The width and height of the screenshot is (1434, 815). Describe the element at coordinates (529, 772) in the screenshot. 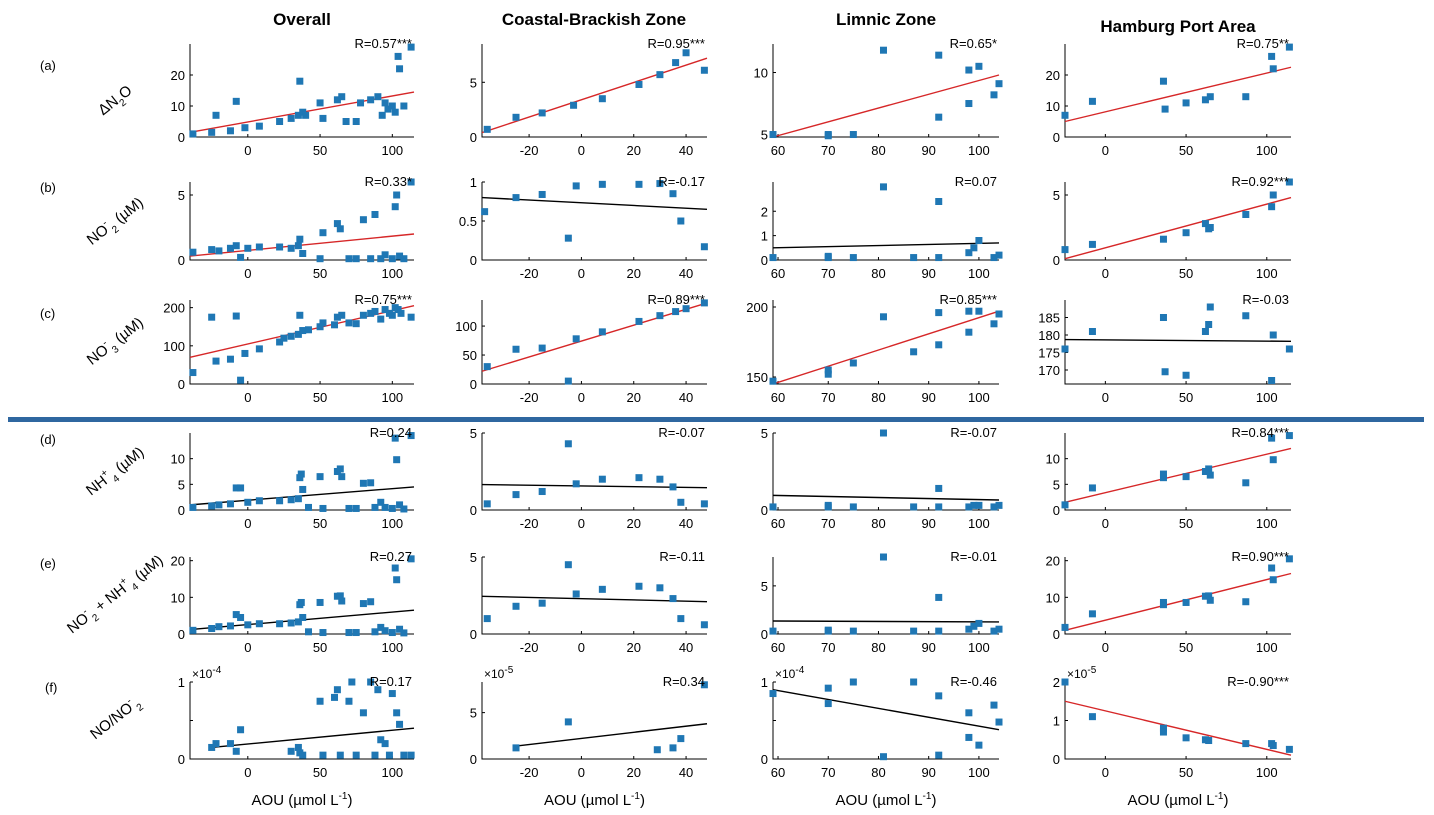

I see `x-tick-label: -20` at that location.